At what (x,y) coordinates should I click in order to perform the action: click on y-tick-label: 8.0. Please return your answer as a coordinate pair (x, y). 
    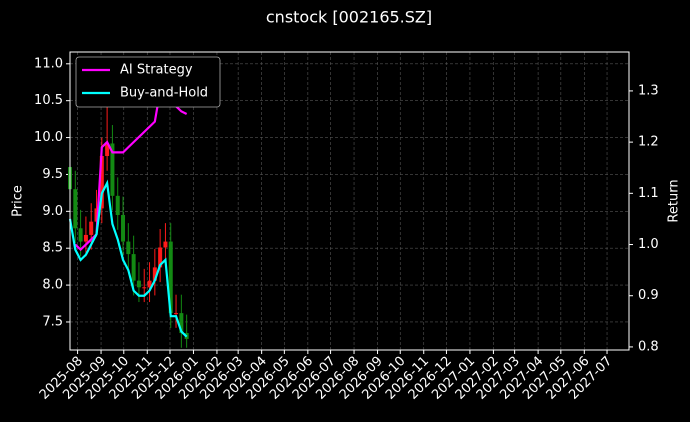
    Looking at the image, I should click on (52, 285).